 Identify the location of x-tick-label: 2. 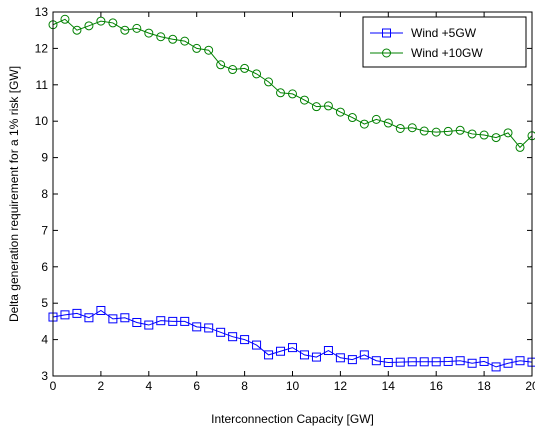
(101, 386).